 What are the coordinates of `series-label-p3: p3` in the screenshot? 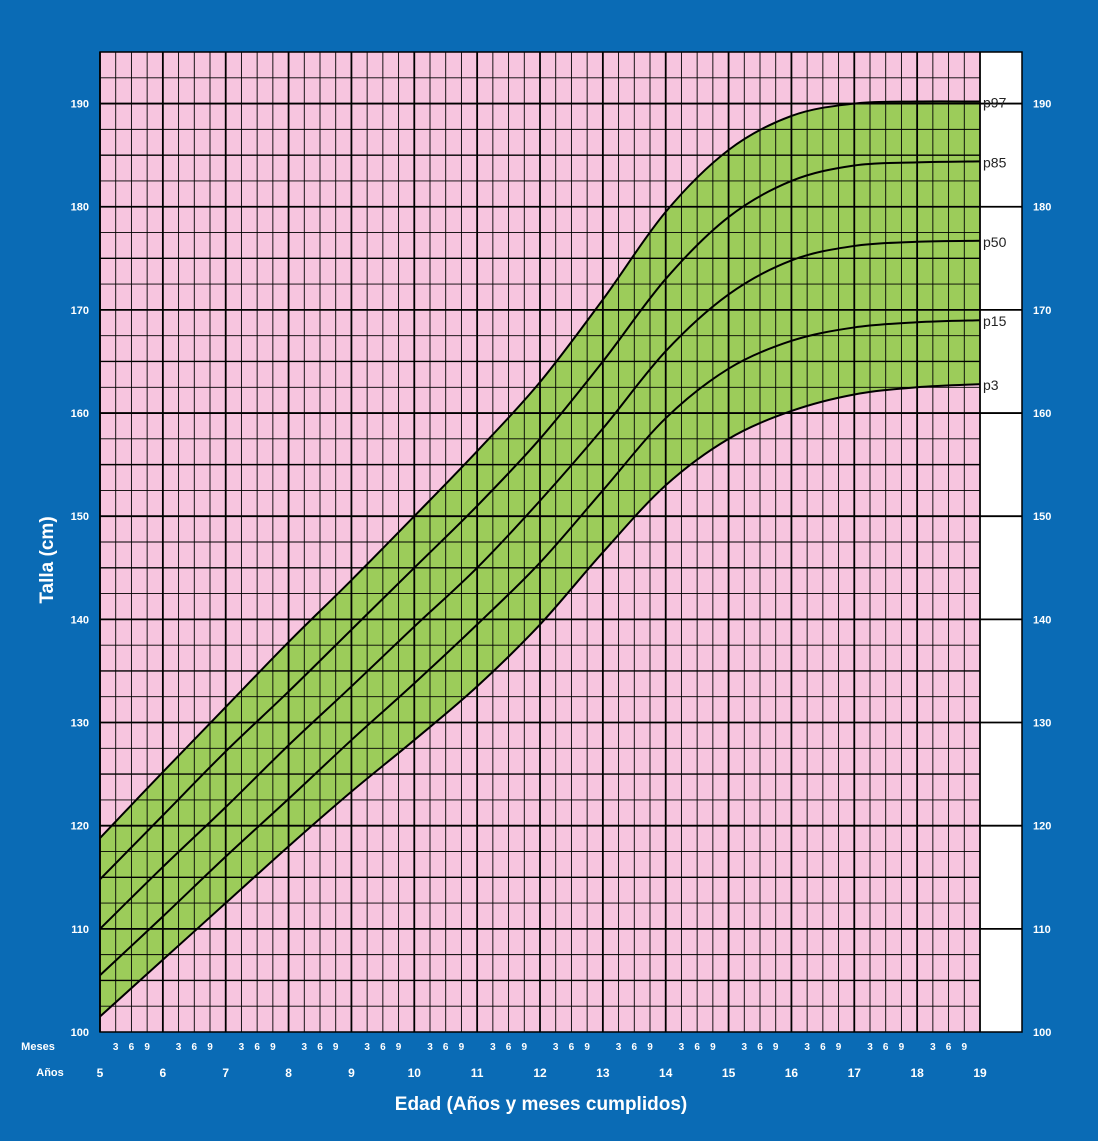 It's located at (991, 385).